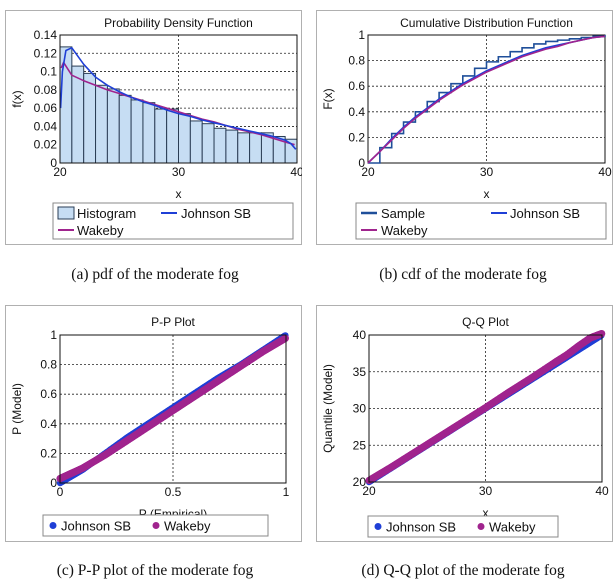 The height and width of the screenshot is (587, 613). I want to click on cdf-xtick-label: 20, so click(368, 172).